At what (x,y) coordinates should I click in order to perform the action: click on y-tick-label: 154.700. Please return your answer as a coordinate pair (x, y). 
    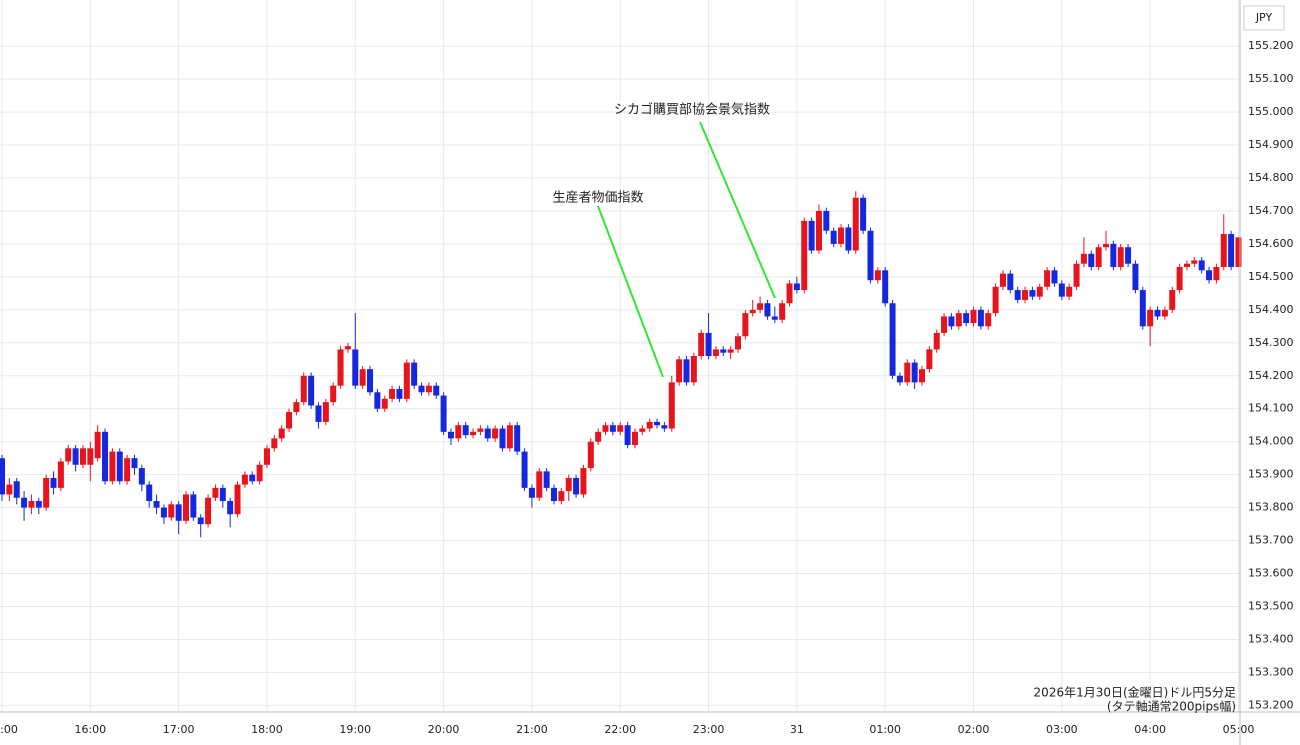
    Looking at the image, I should click on (1271, 210).